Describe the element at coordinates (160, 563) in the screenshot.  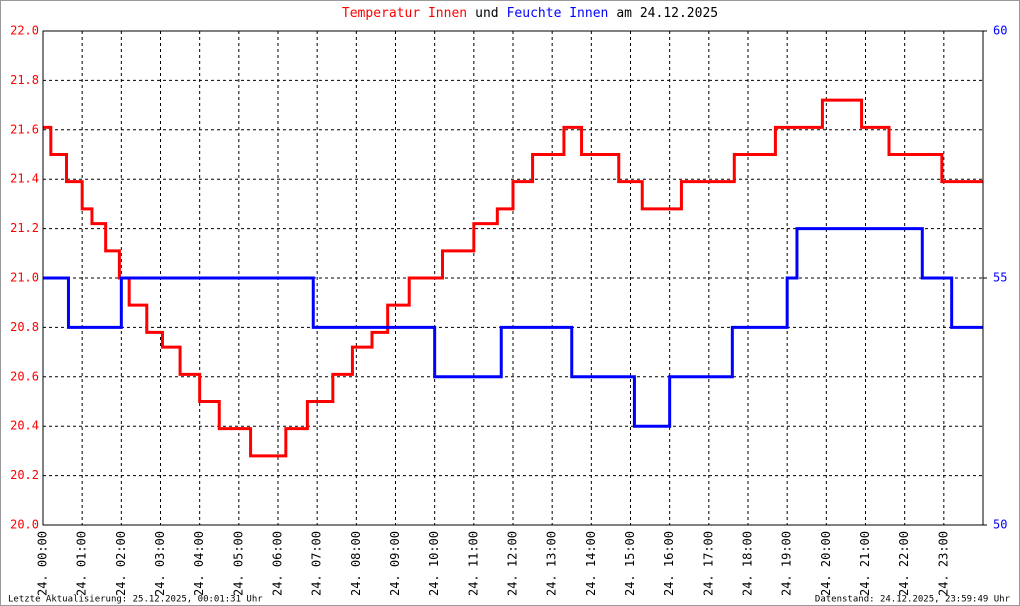
I see `x-tick-label: 24. 03:00` at that location.